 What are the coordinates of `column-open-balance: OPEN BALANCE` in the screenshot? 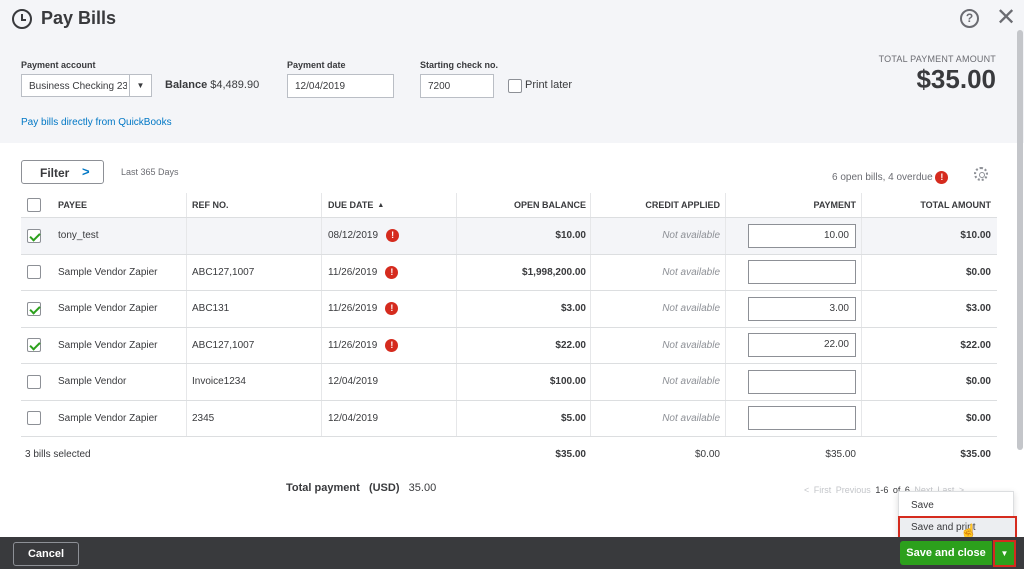 It's located at (549, 205).